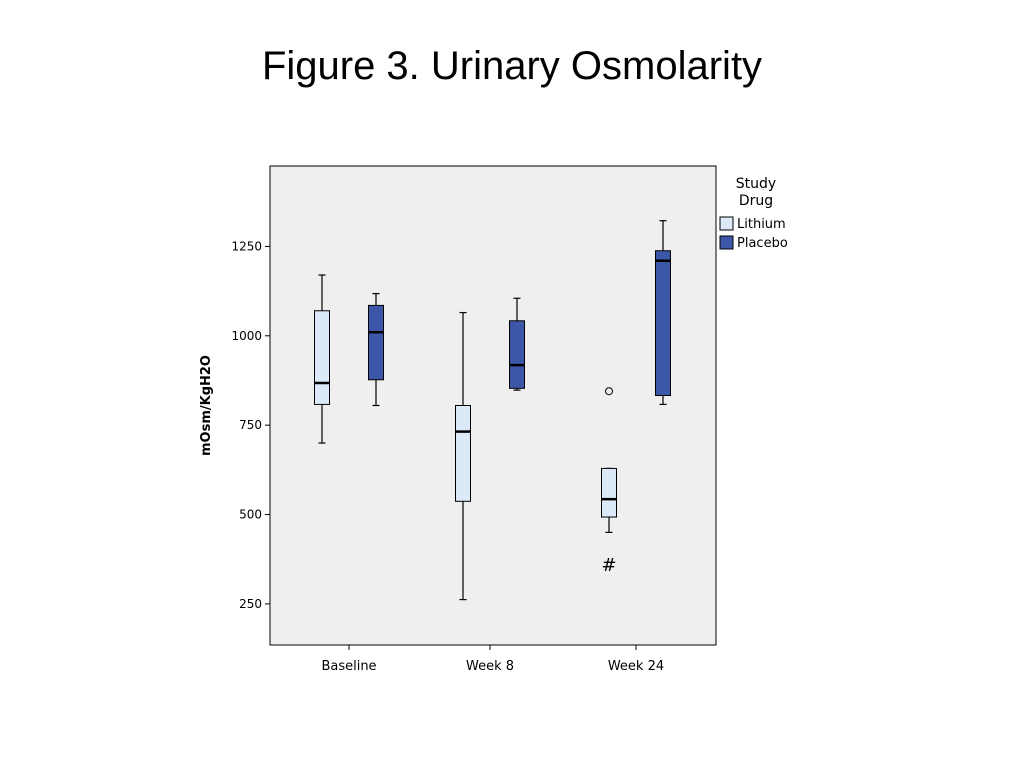 This screenshot has width=1024, height=768. I want to click on legend-title-line2: Drug, so click(756, 201).